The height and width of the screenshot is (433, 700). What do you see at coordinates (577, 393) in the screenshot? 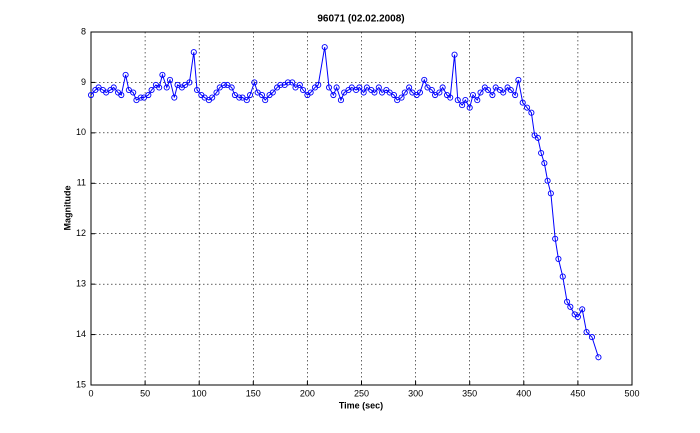
I see `x-tick-label: 450` at bounding box center [577, 393].